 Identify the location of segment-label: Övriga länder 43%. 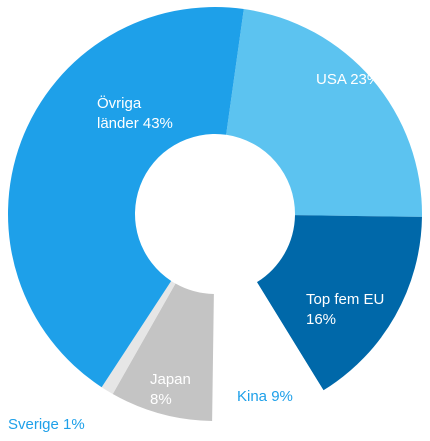
(142, 114).